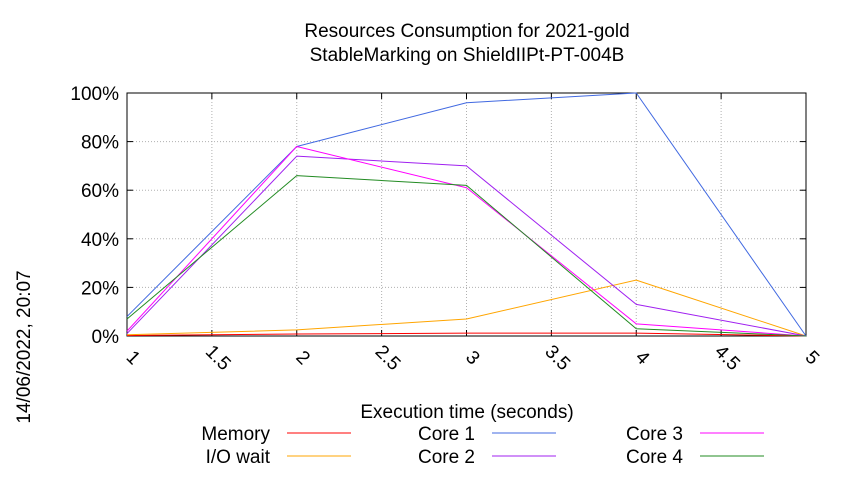 The image size is (850, 480). I want to click on legend-label: Core 3, so click(654, 434).